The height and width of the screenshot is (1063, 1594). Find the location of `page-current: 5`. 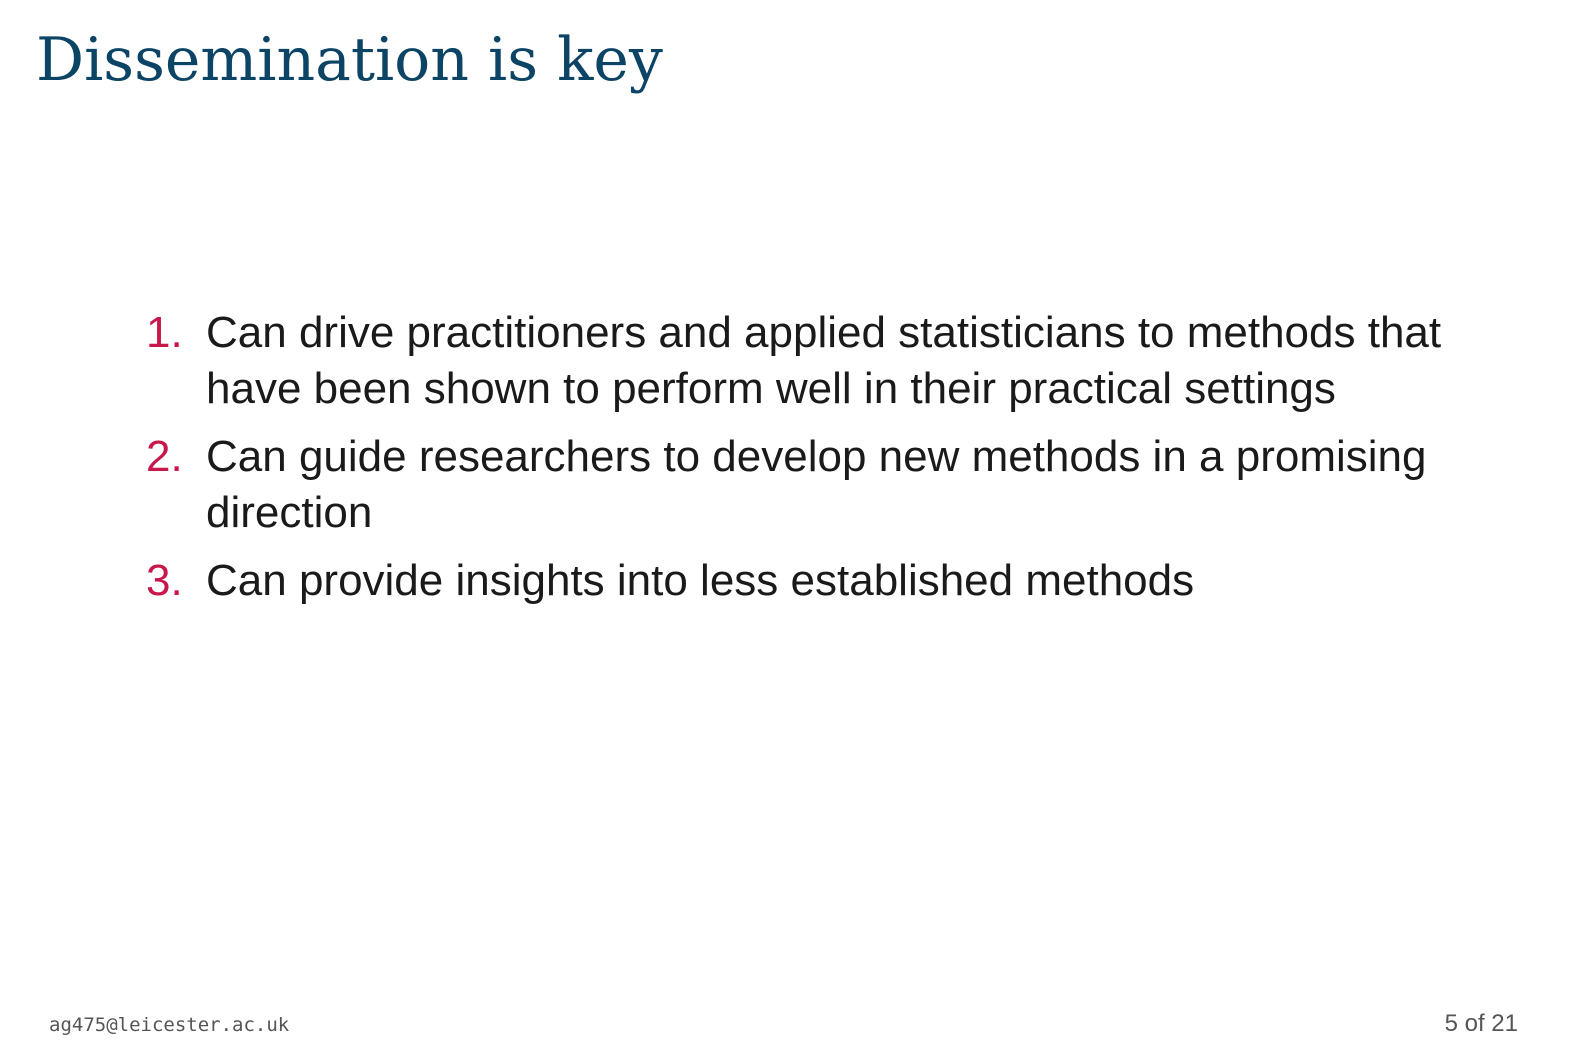

page-current: 5 is located at coordinates (1451, 1023).